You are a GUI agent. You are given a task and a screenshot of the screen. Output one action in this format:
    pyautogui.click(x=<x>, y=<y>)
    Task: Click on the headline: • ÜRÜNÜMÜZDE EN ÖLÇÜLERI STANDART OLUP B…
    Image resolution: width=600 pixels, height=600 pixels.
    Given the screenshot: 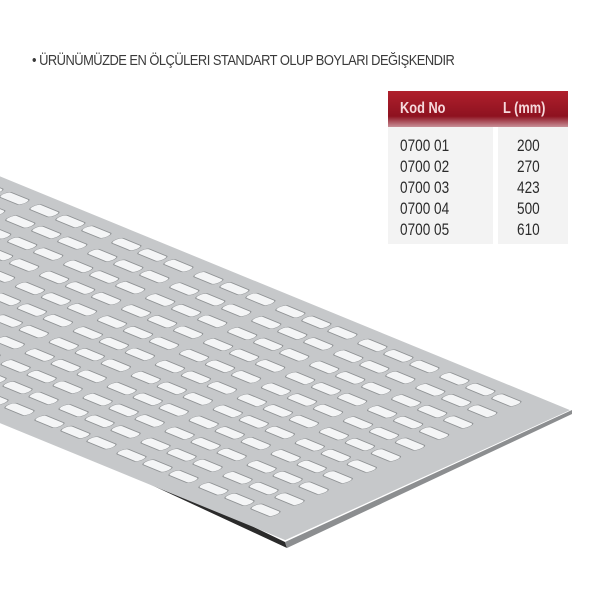 What is the action you would take?
    pyautogui.click(x=243, y=60)
    